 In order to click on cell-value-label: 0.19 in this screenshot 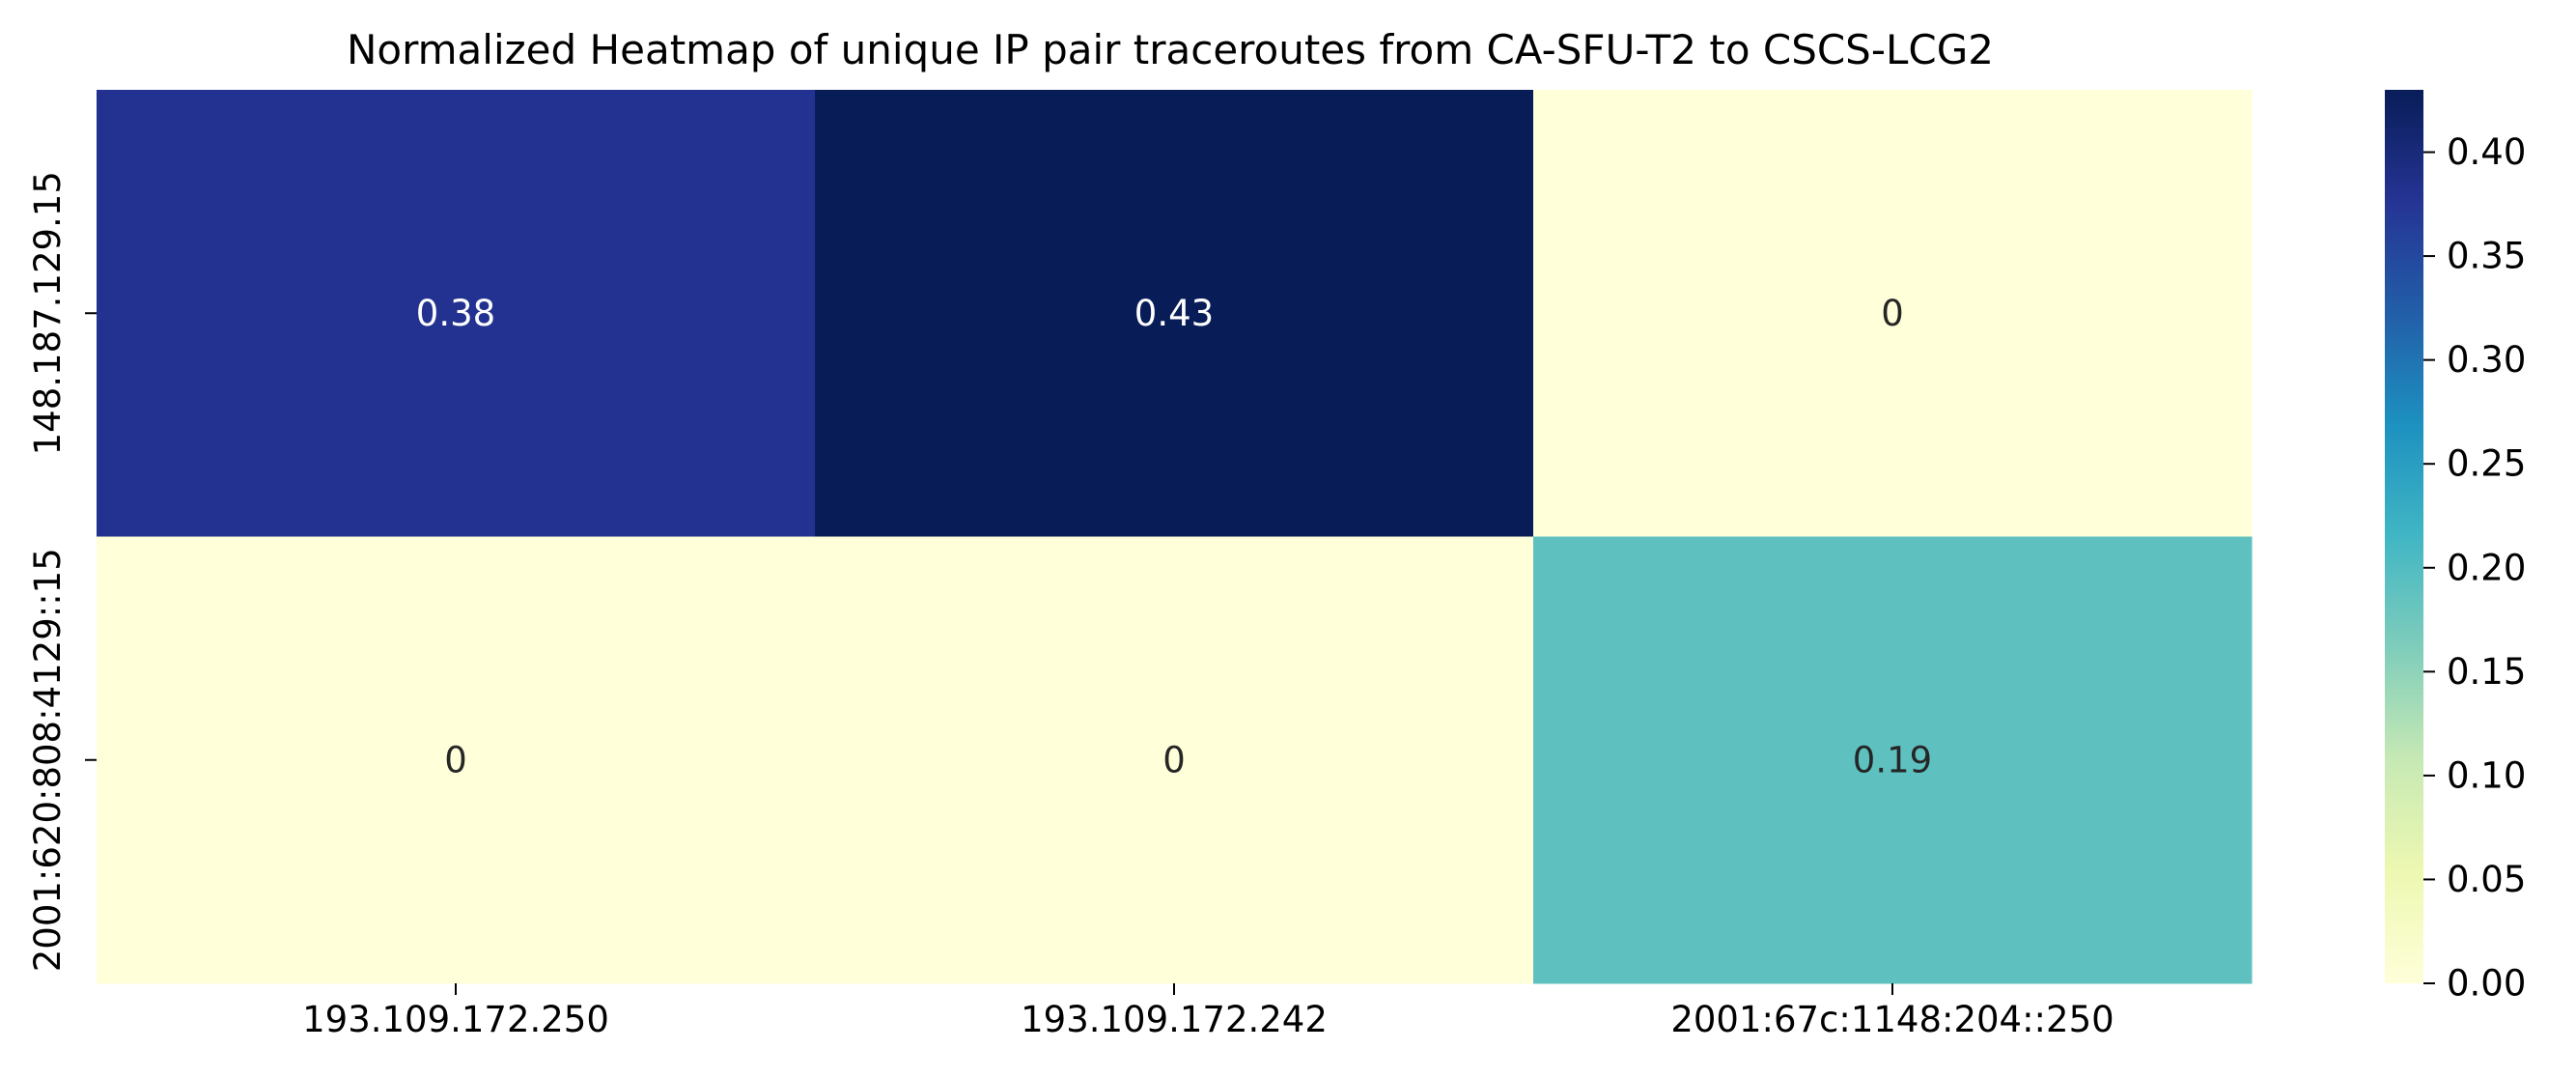, I will do `click(1893, 759)`.